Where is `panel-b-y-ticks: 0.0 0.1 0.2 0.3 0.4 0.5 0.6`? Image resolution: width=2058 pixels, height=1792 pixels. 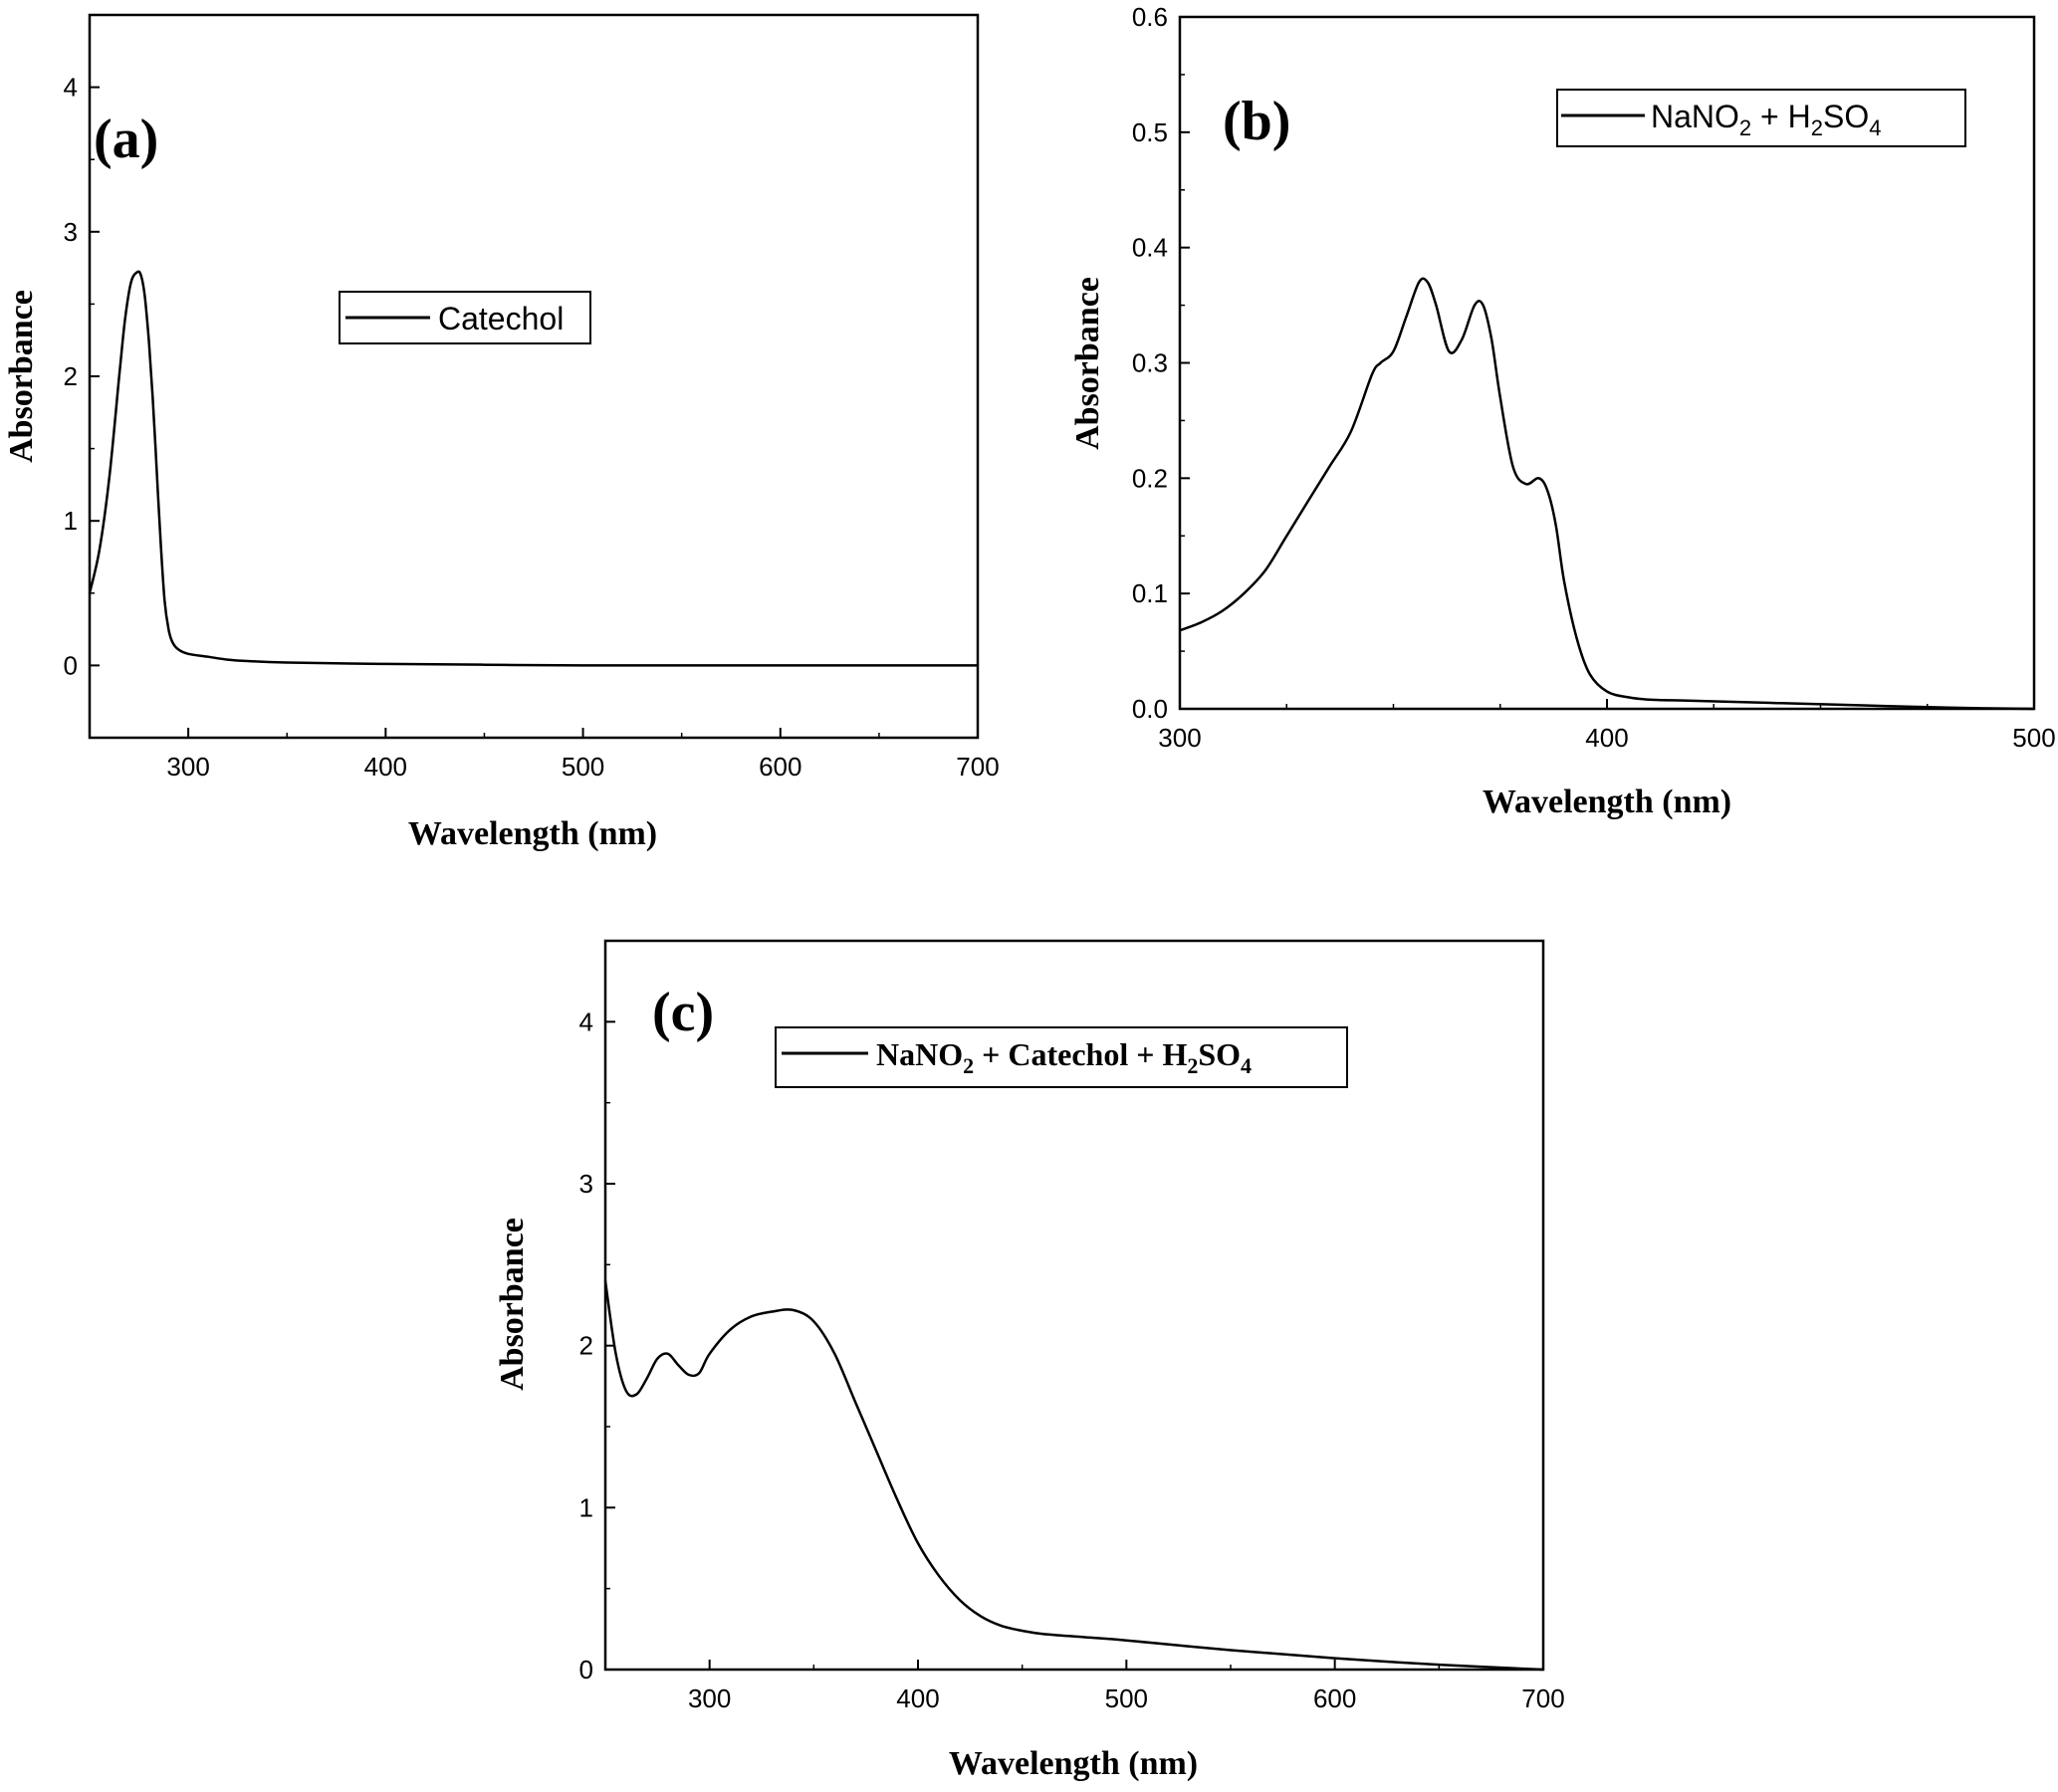 panel-b-y-ticks: 0.0 0.1 0.2 0.3 0.4 0.5 0.6 is located at coordinates (1161, 363).